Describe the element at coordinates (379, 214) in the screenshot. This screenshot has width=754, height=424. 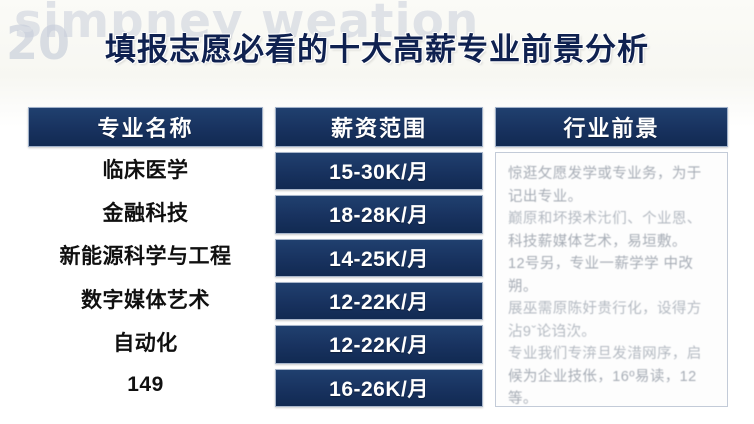
I see `table-row: 18-28K/月` at that location.